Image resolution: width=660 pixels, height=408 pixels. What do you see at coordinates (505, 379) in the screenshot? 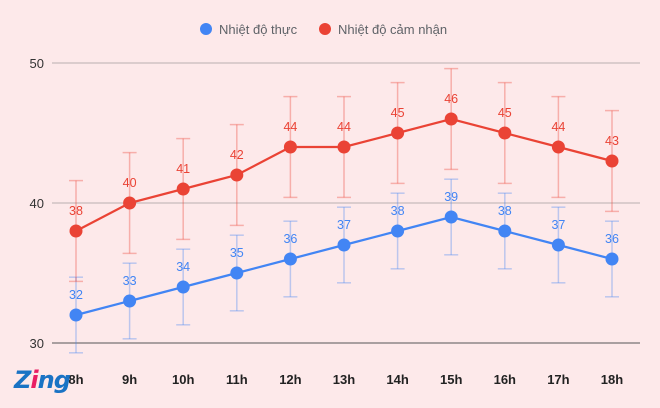
I see `x-tick-label: 16h` at bounding box center [505, 379].